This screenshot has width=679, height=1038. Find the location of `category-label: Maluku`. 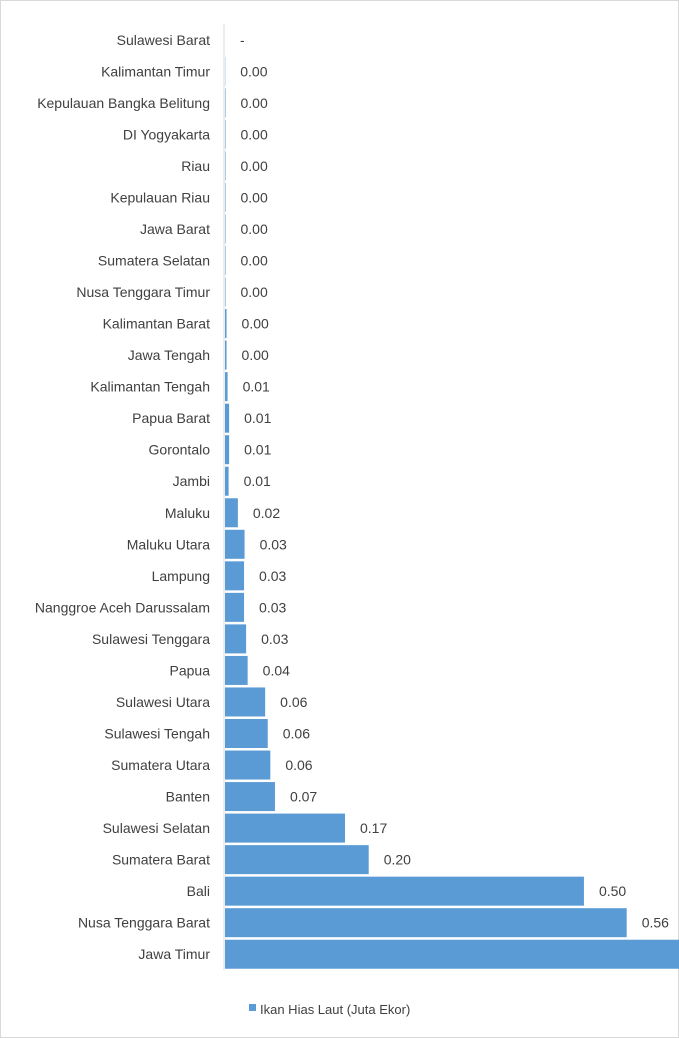

category-label: Maluku is located at coordinates (187, 513).